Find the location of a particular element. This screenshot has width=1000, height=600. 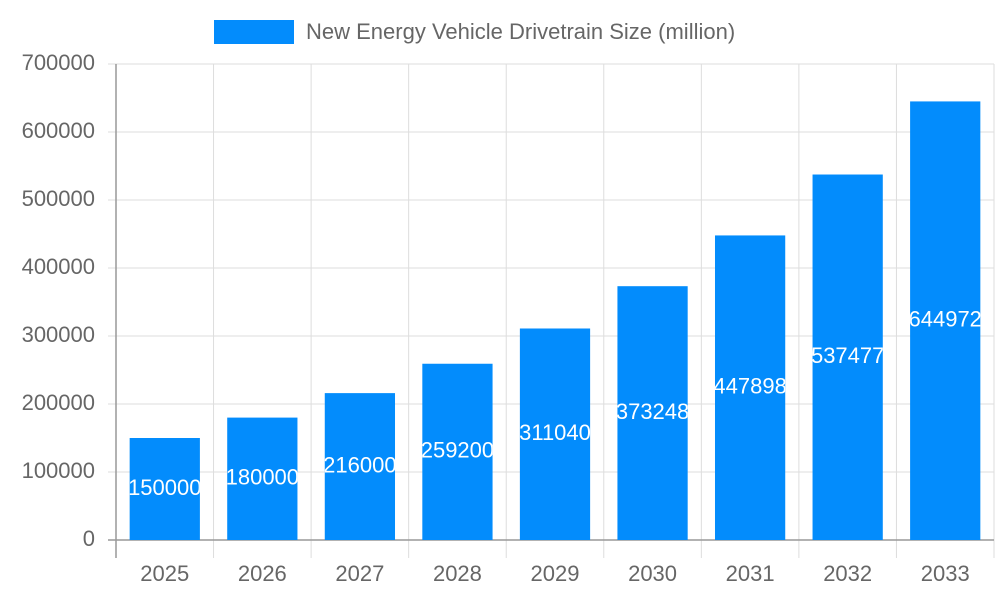

value-label: 644972 is located at coordinates (945, 319).